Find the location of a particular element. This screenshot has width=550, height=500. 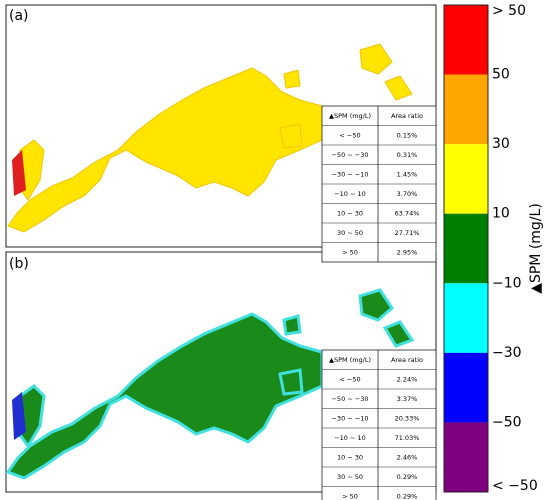

colorbar-label: −10 is located at coordinates (507, 283).